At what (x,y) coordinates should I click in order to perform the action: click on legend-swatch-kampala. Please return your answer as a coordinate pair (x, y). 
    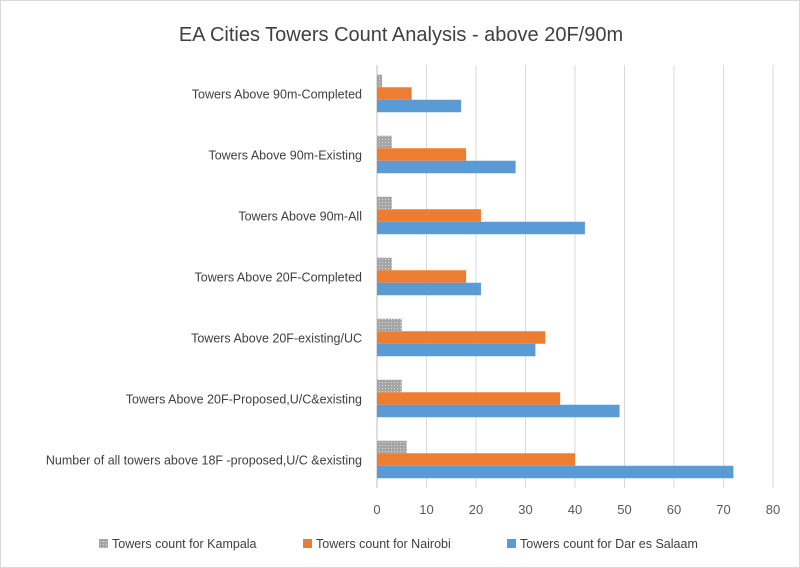
    Looking at the image, I should click on (103, 543).